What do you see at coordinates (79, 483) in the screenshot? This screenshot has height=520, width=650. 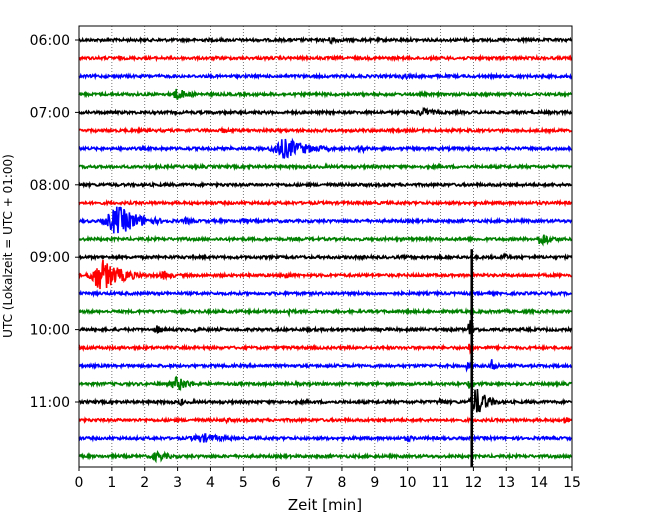 I see `x-tick-label: 0` at bounding box center [79, 483].